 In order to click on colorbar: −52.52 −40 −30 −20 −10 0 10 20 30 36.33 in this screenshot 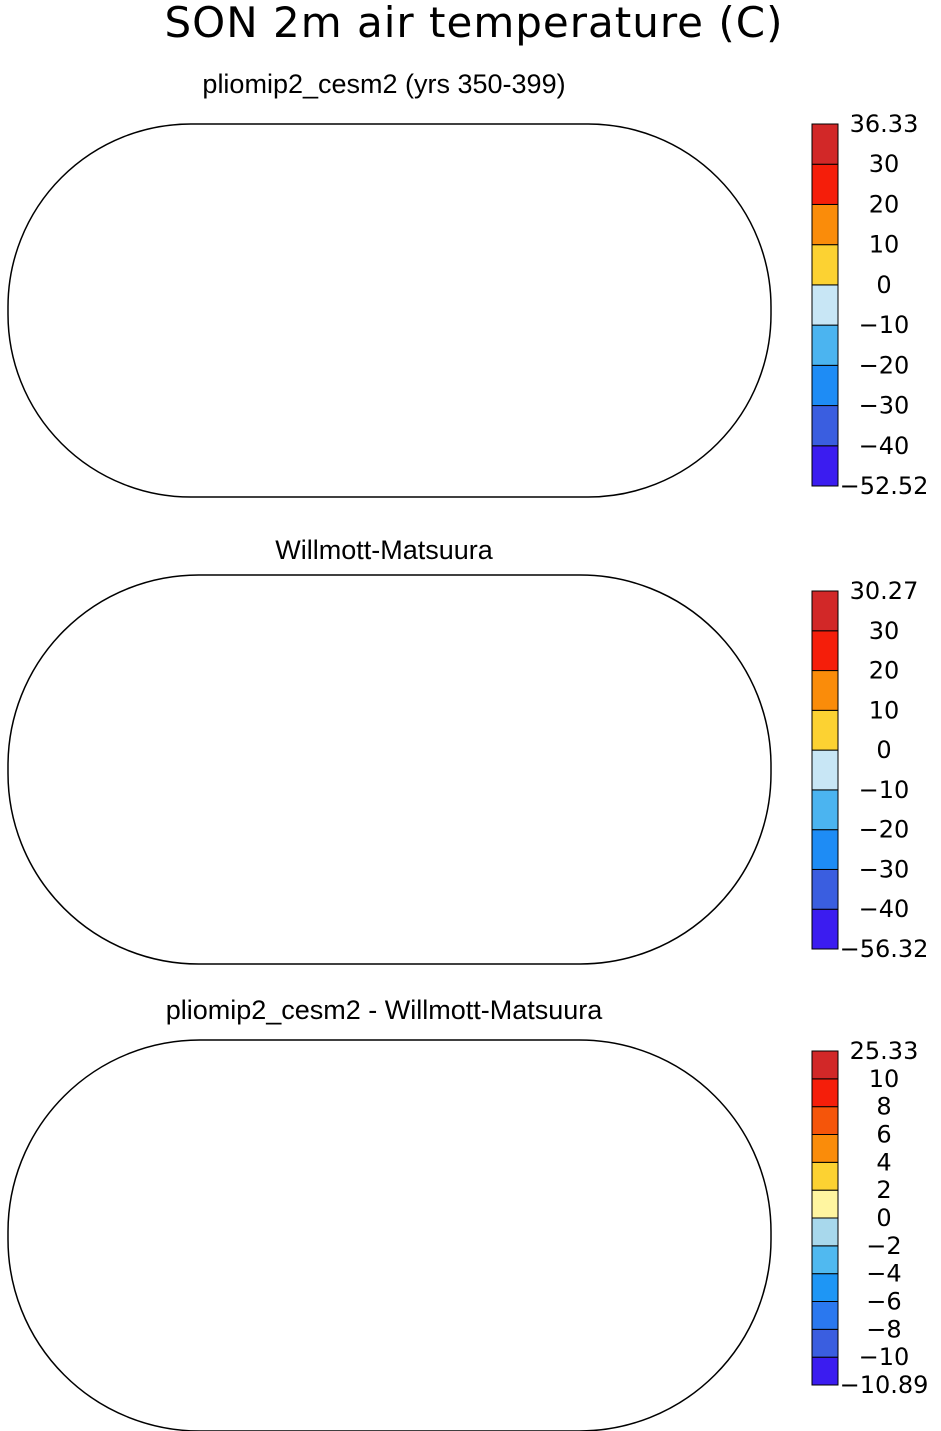, I will do `click(870, 305)`.